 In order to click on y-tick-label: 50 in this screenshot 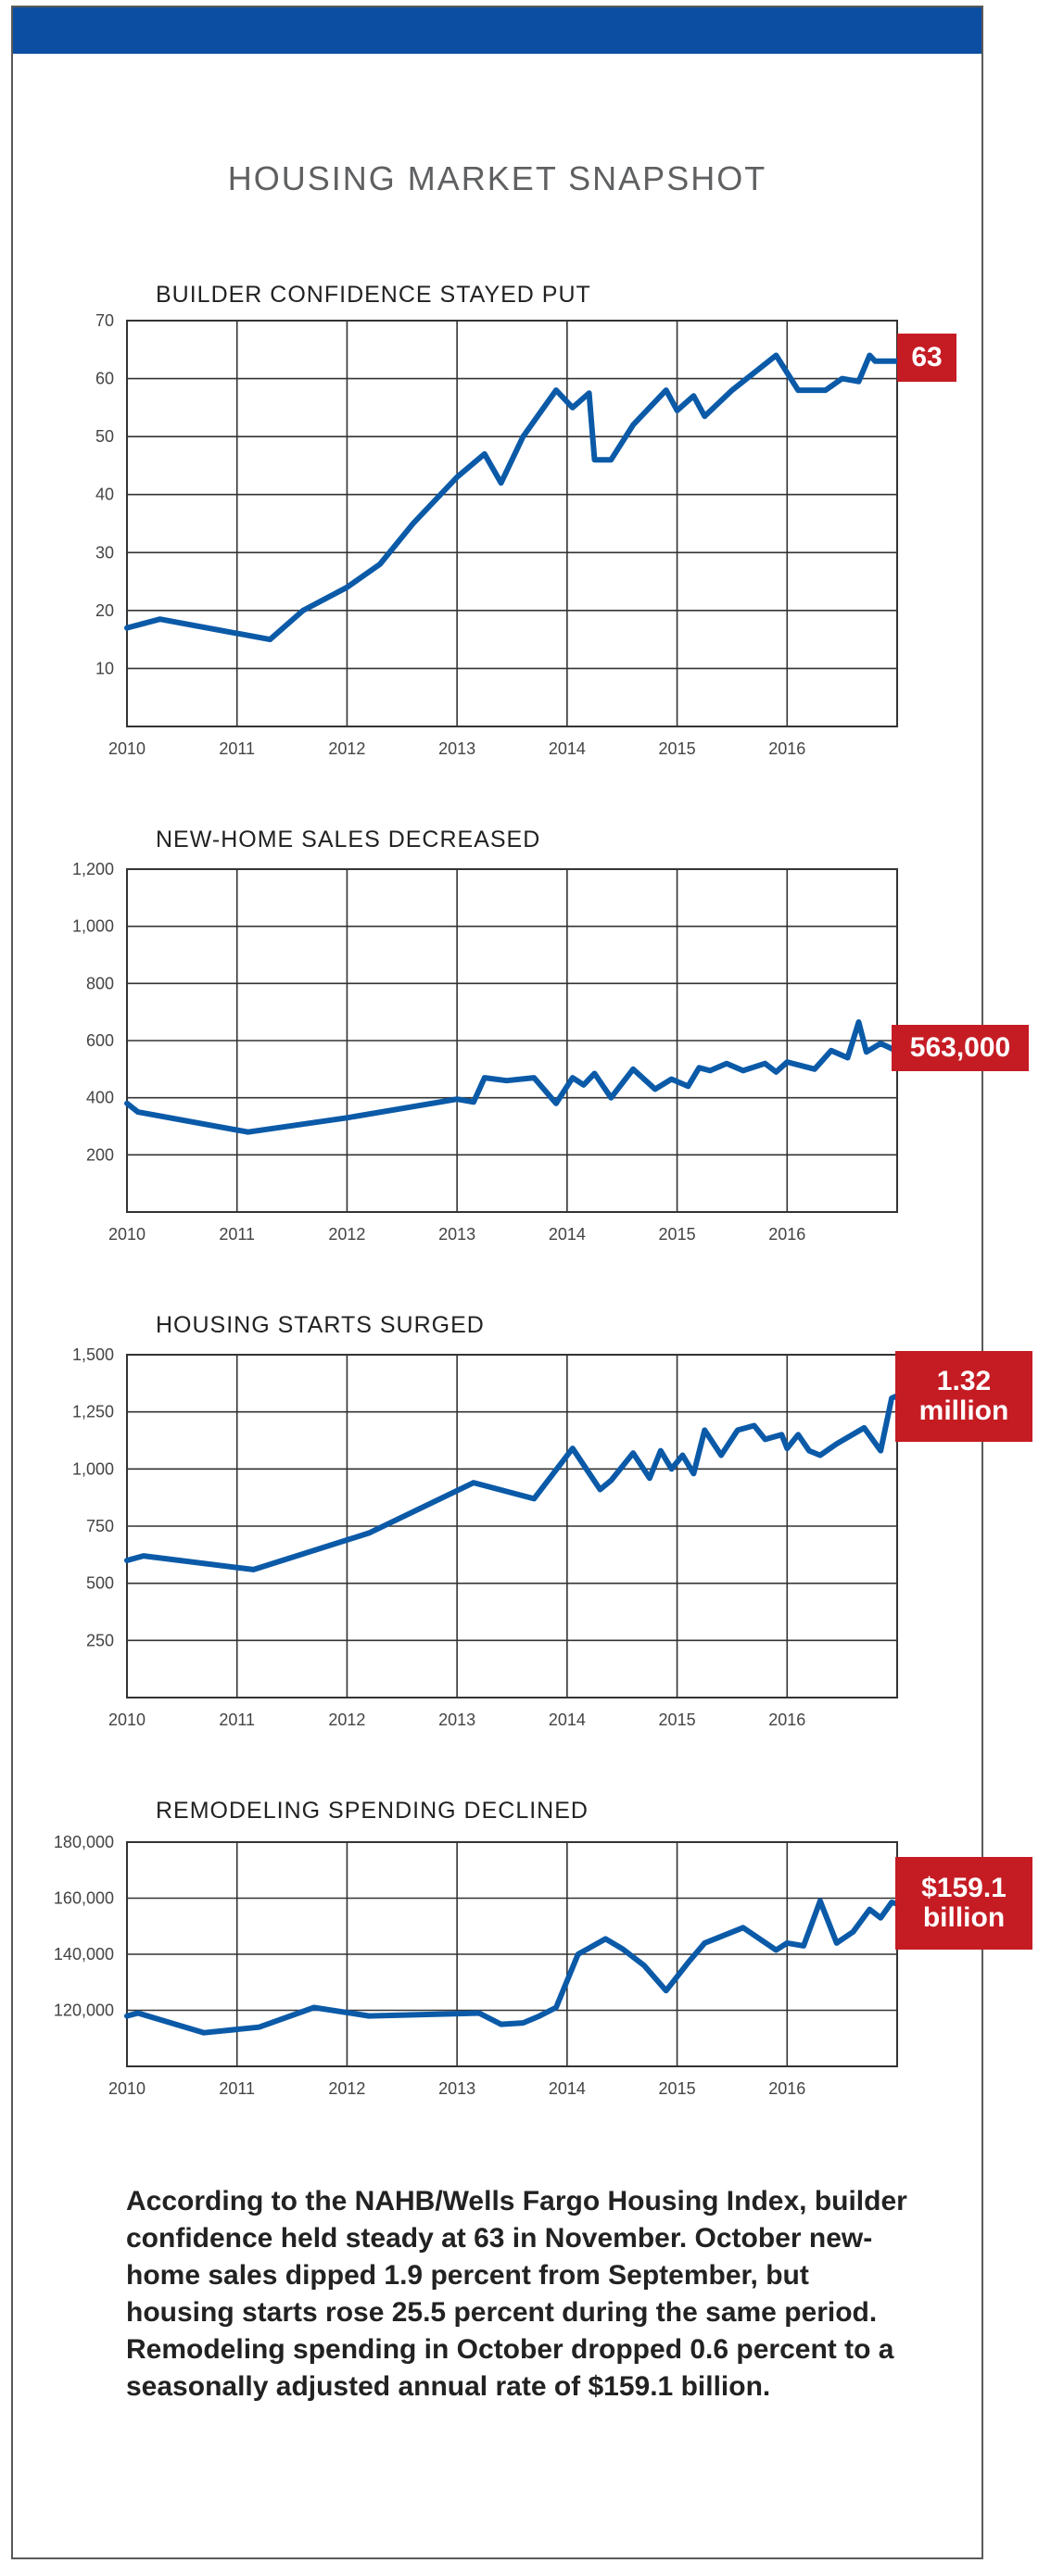, I will do `click(104, 437)`.